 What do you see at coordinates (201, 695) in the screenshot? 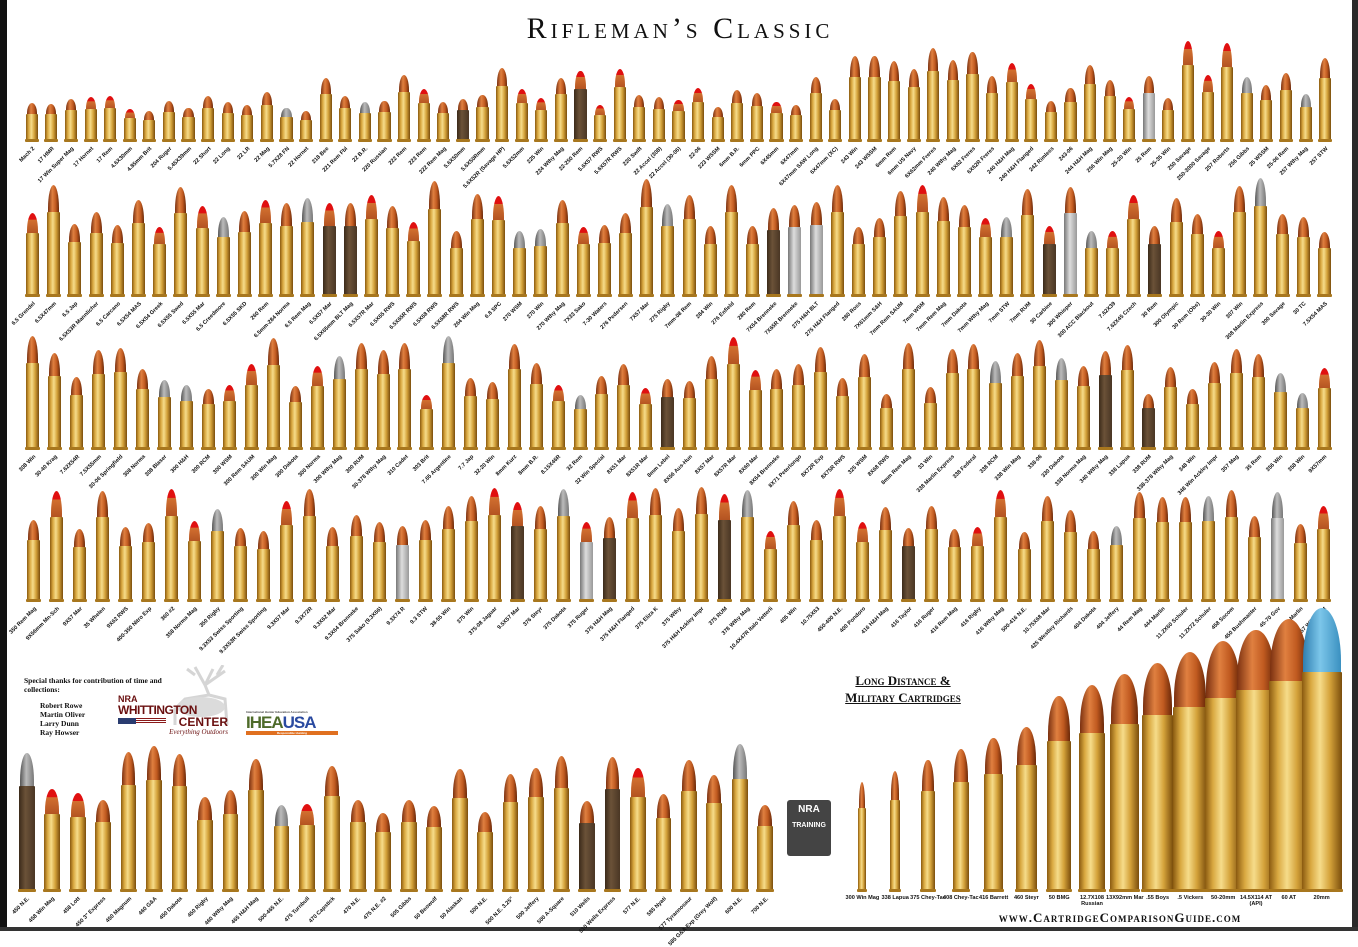
I see `deer-logo-icon` at bounding box center [201, 695].